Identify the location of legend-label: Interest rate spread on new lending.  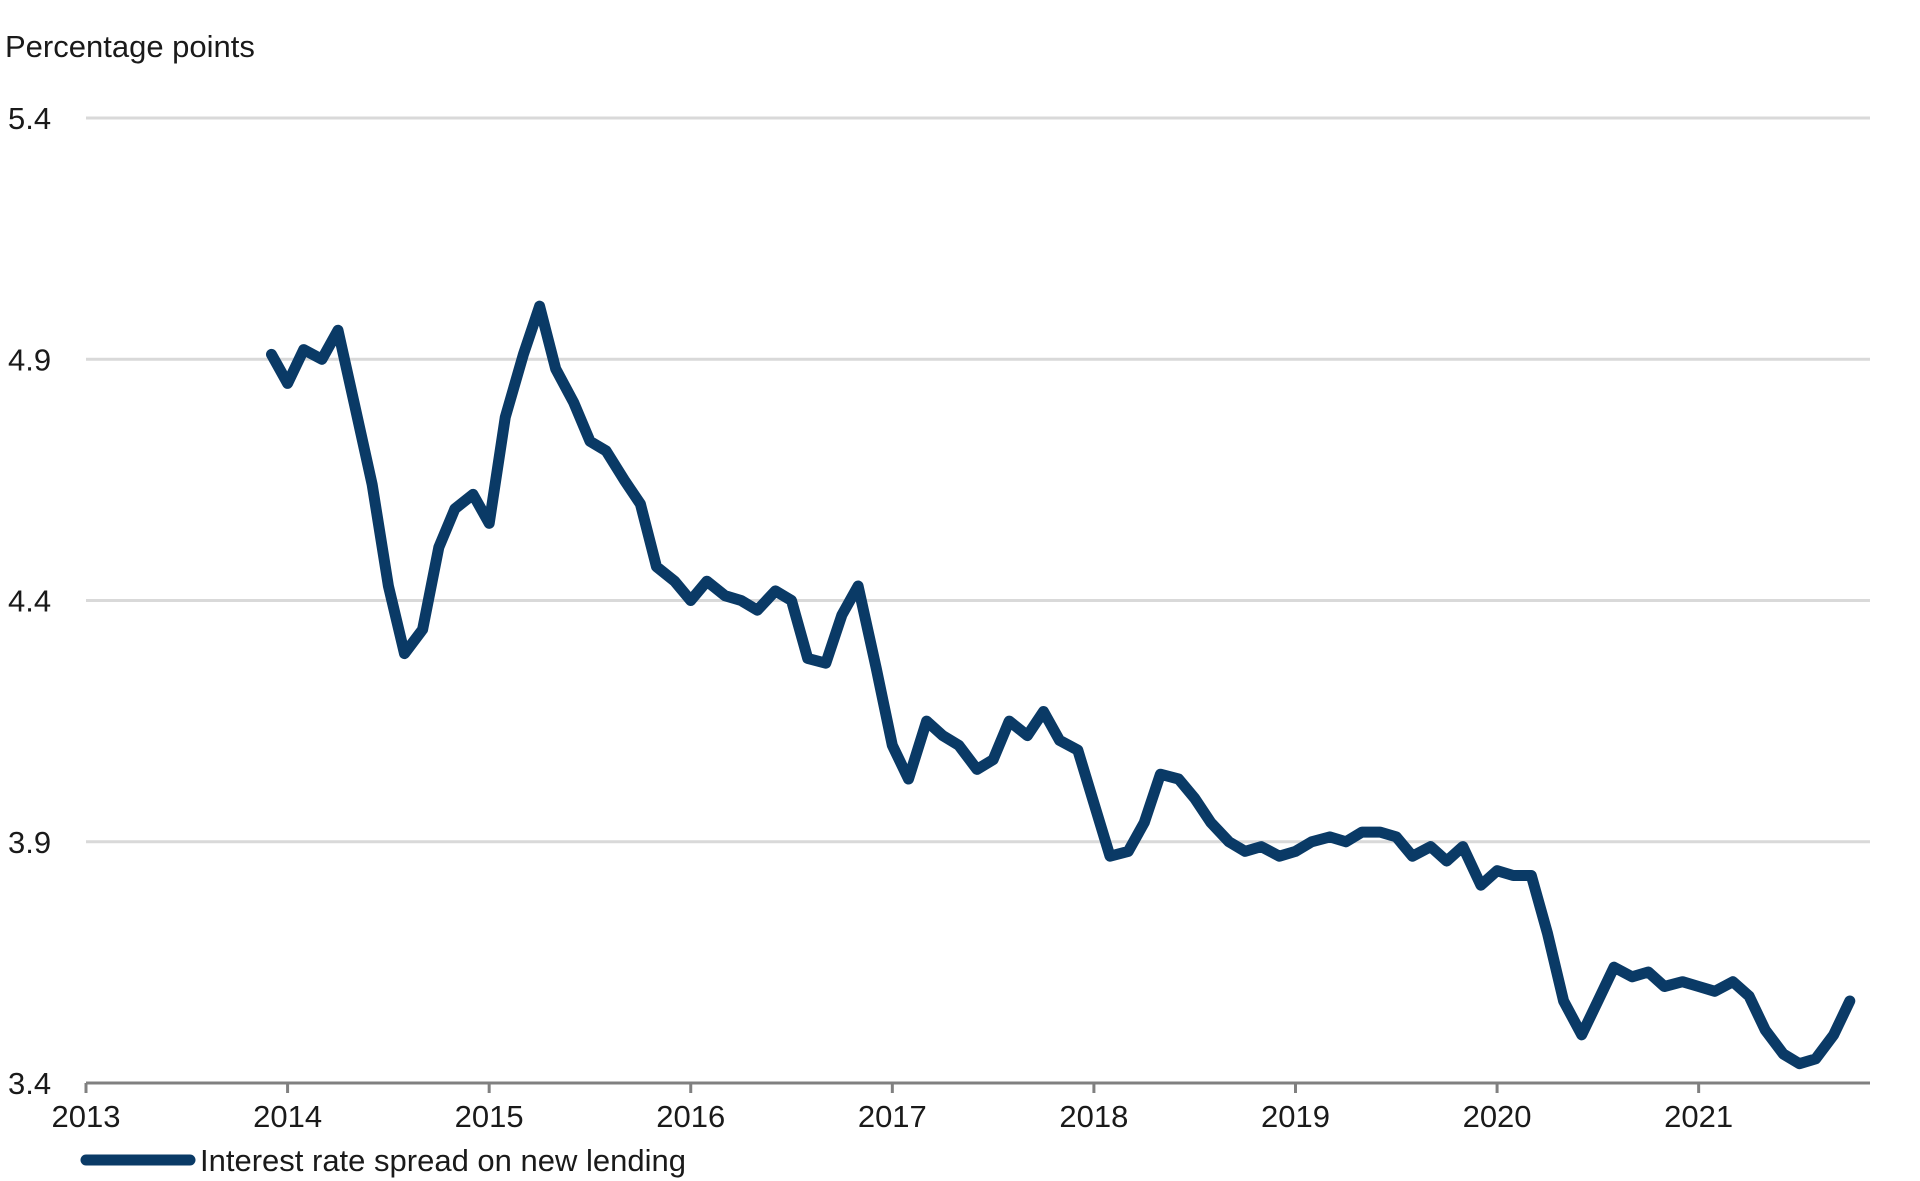
(443, 1160).